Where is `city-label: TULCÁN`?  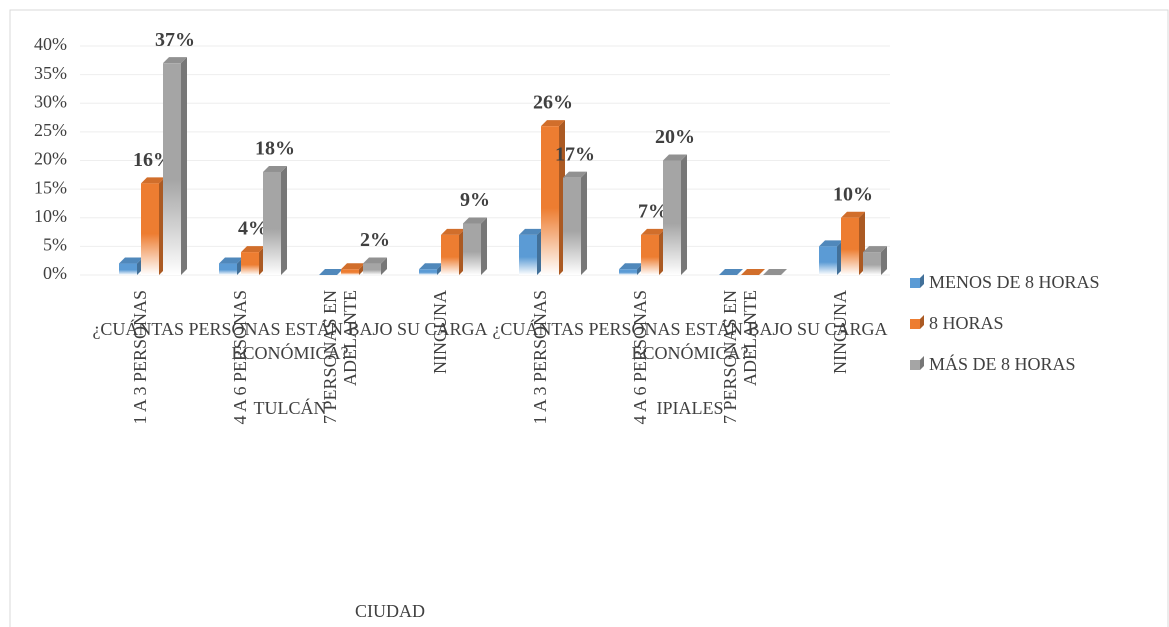
city-label: TULCÁN is located at coordinates (290, 408).